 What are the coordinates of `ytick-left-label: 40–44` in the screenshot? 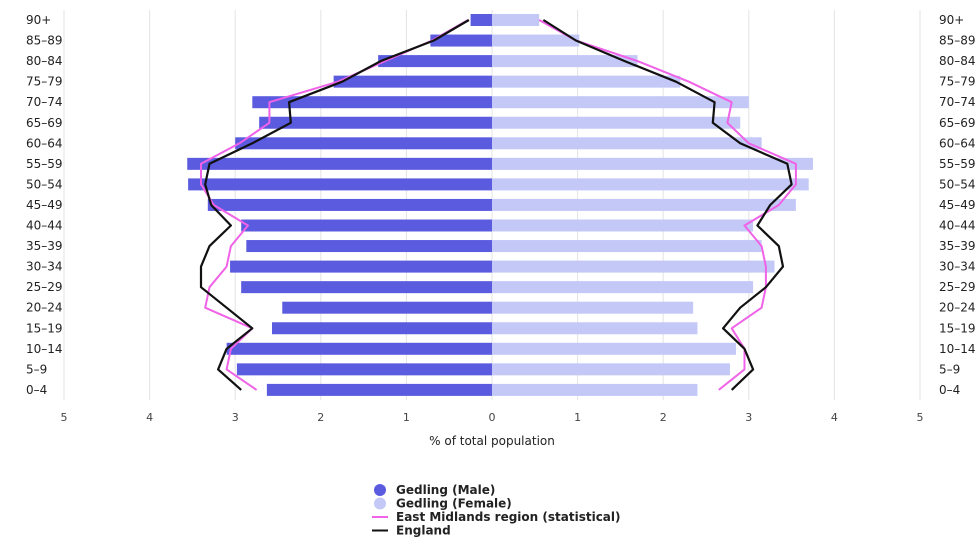 It's located at (44, 226).